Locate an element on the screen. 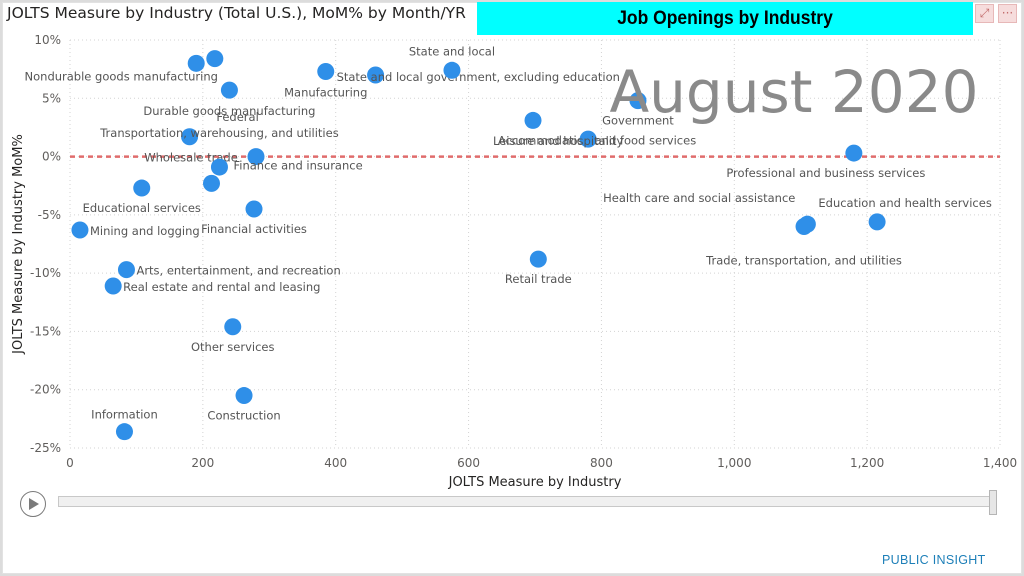  data-label: Accommodation and food services is located at coordinates (597, 140).